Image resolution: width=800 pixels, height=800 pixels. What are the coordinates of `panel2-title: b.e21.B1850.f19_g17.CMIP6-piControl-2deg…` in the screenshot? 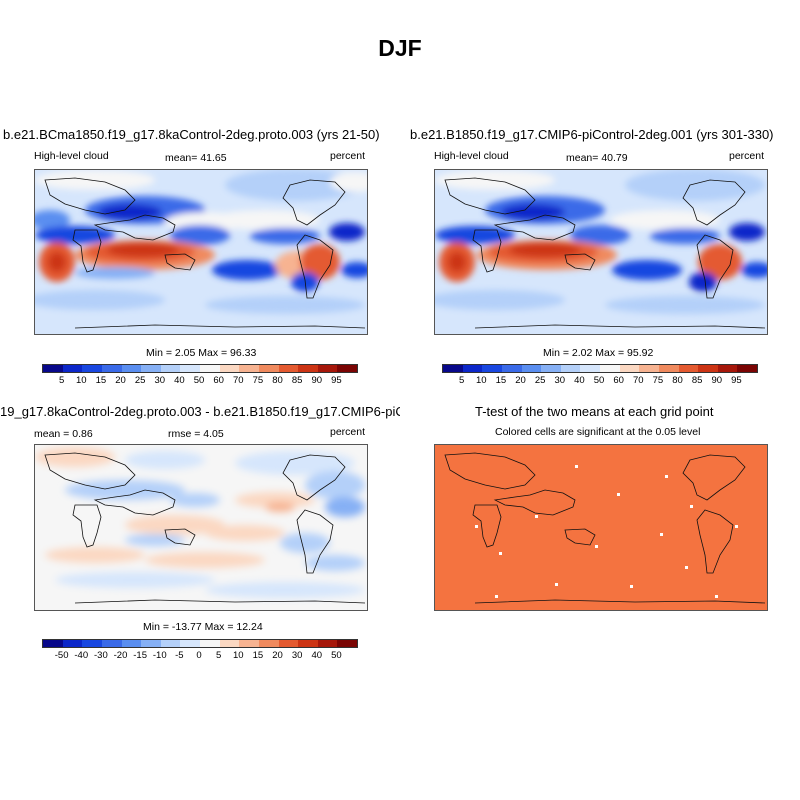 It's located at (592, 134).